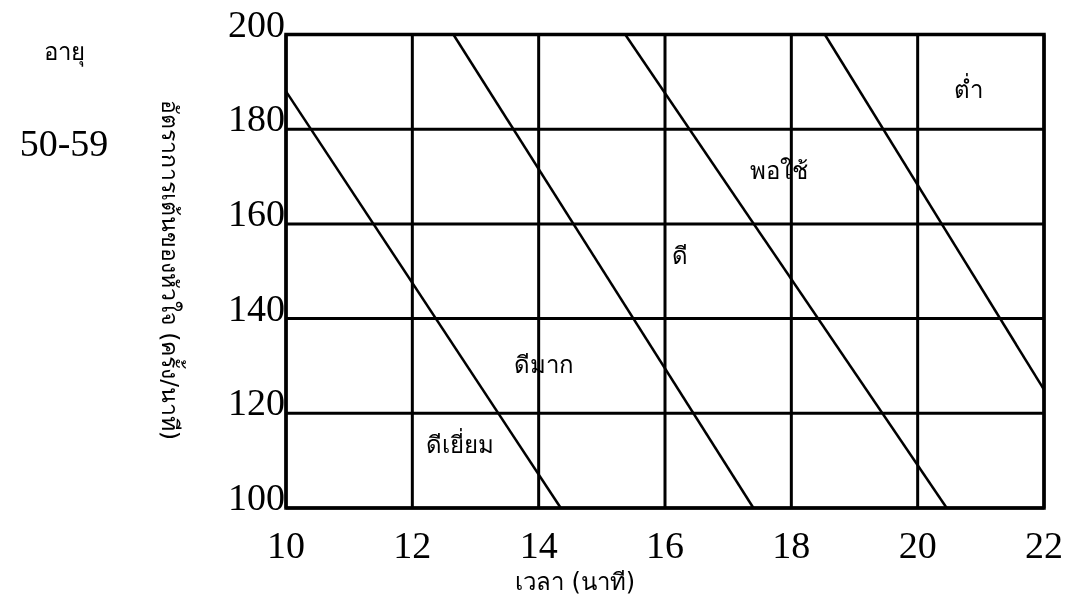  What do you see at coordinates (680, 256) in the screenshot?
I see `annotation: ดี` at bounding box center [680, 256].